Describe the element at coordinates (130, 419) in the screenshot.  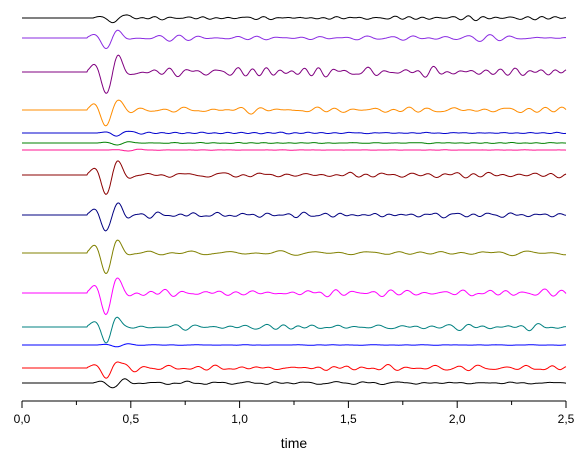
I see `x-tick-label: 0,5` at that location.